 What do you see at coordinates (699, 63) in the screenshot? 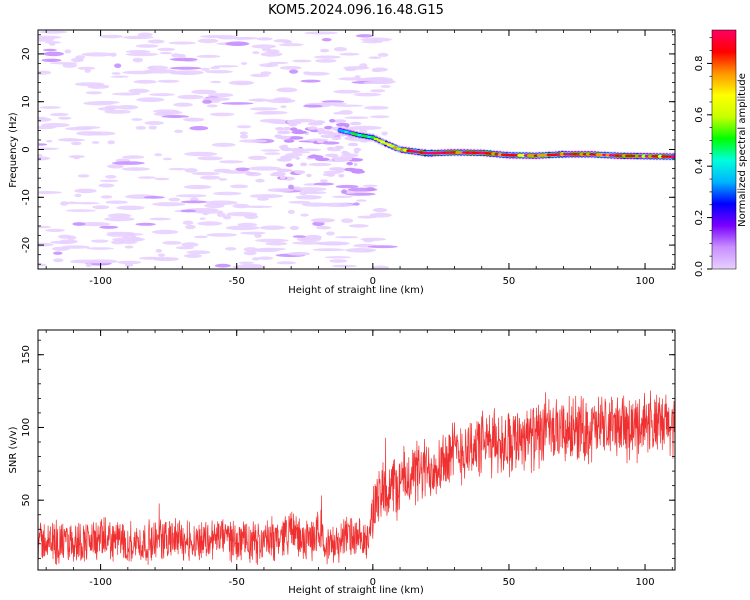
I see `colorbar-tick-label: 0.8` at bounding box center [699, 63].